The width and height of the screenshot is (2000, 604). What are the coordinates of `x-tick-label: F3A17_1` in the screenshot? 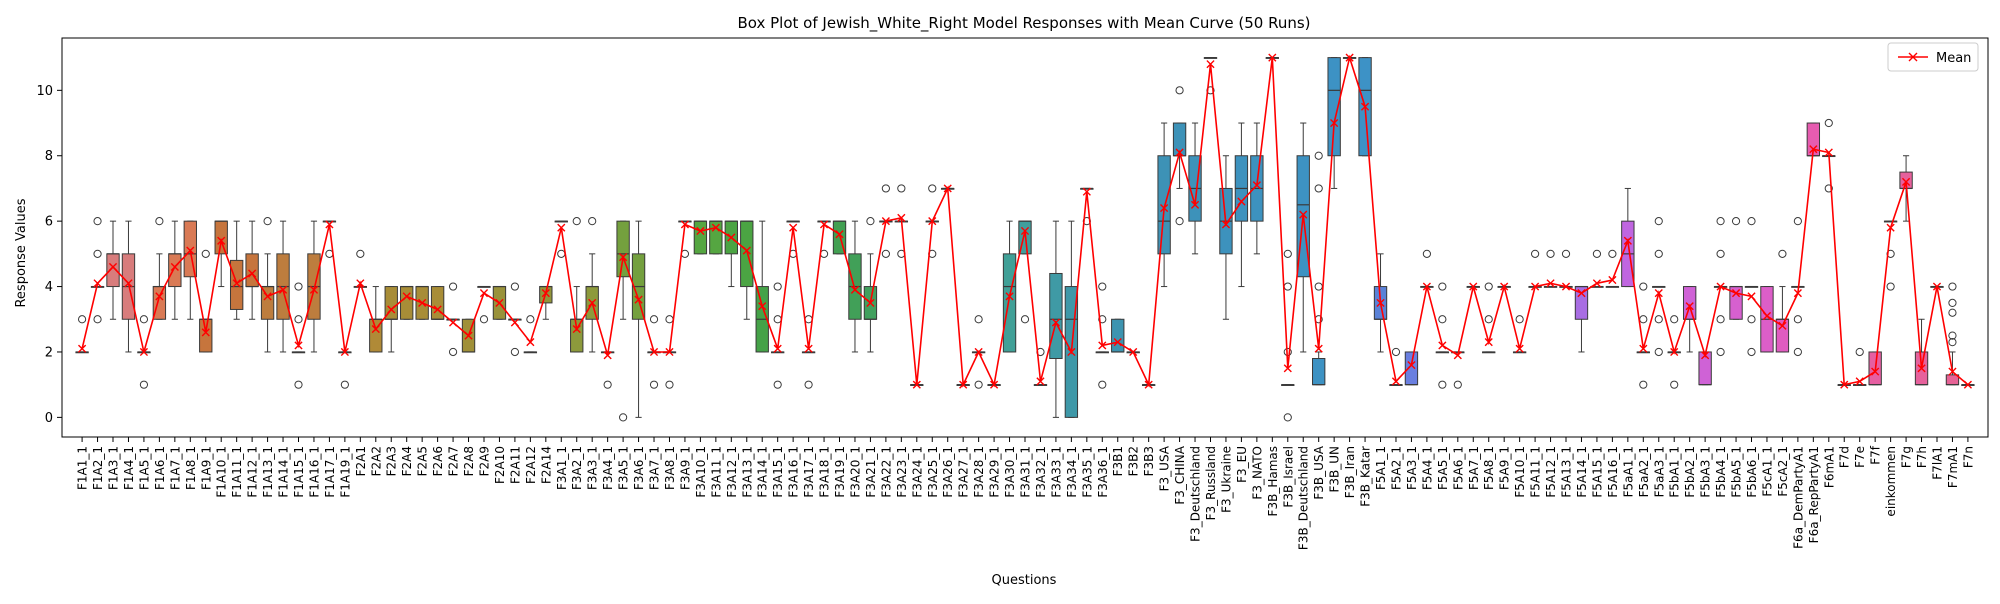 It's located at (809, 472).